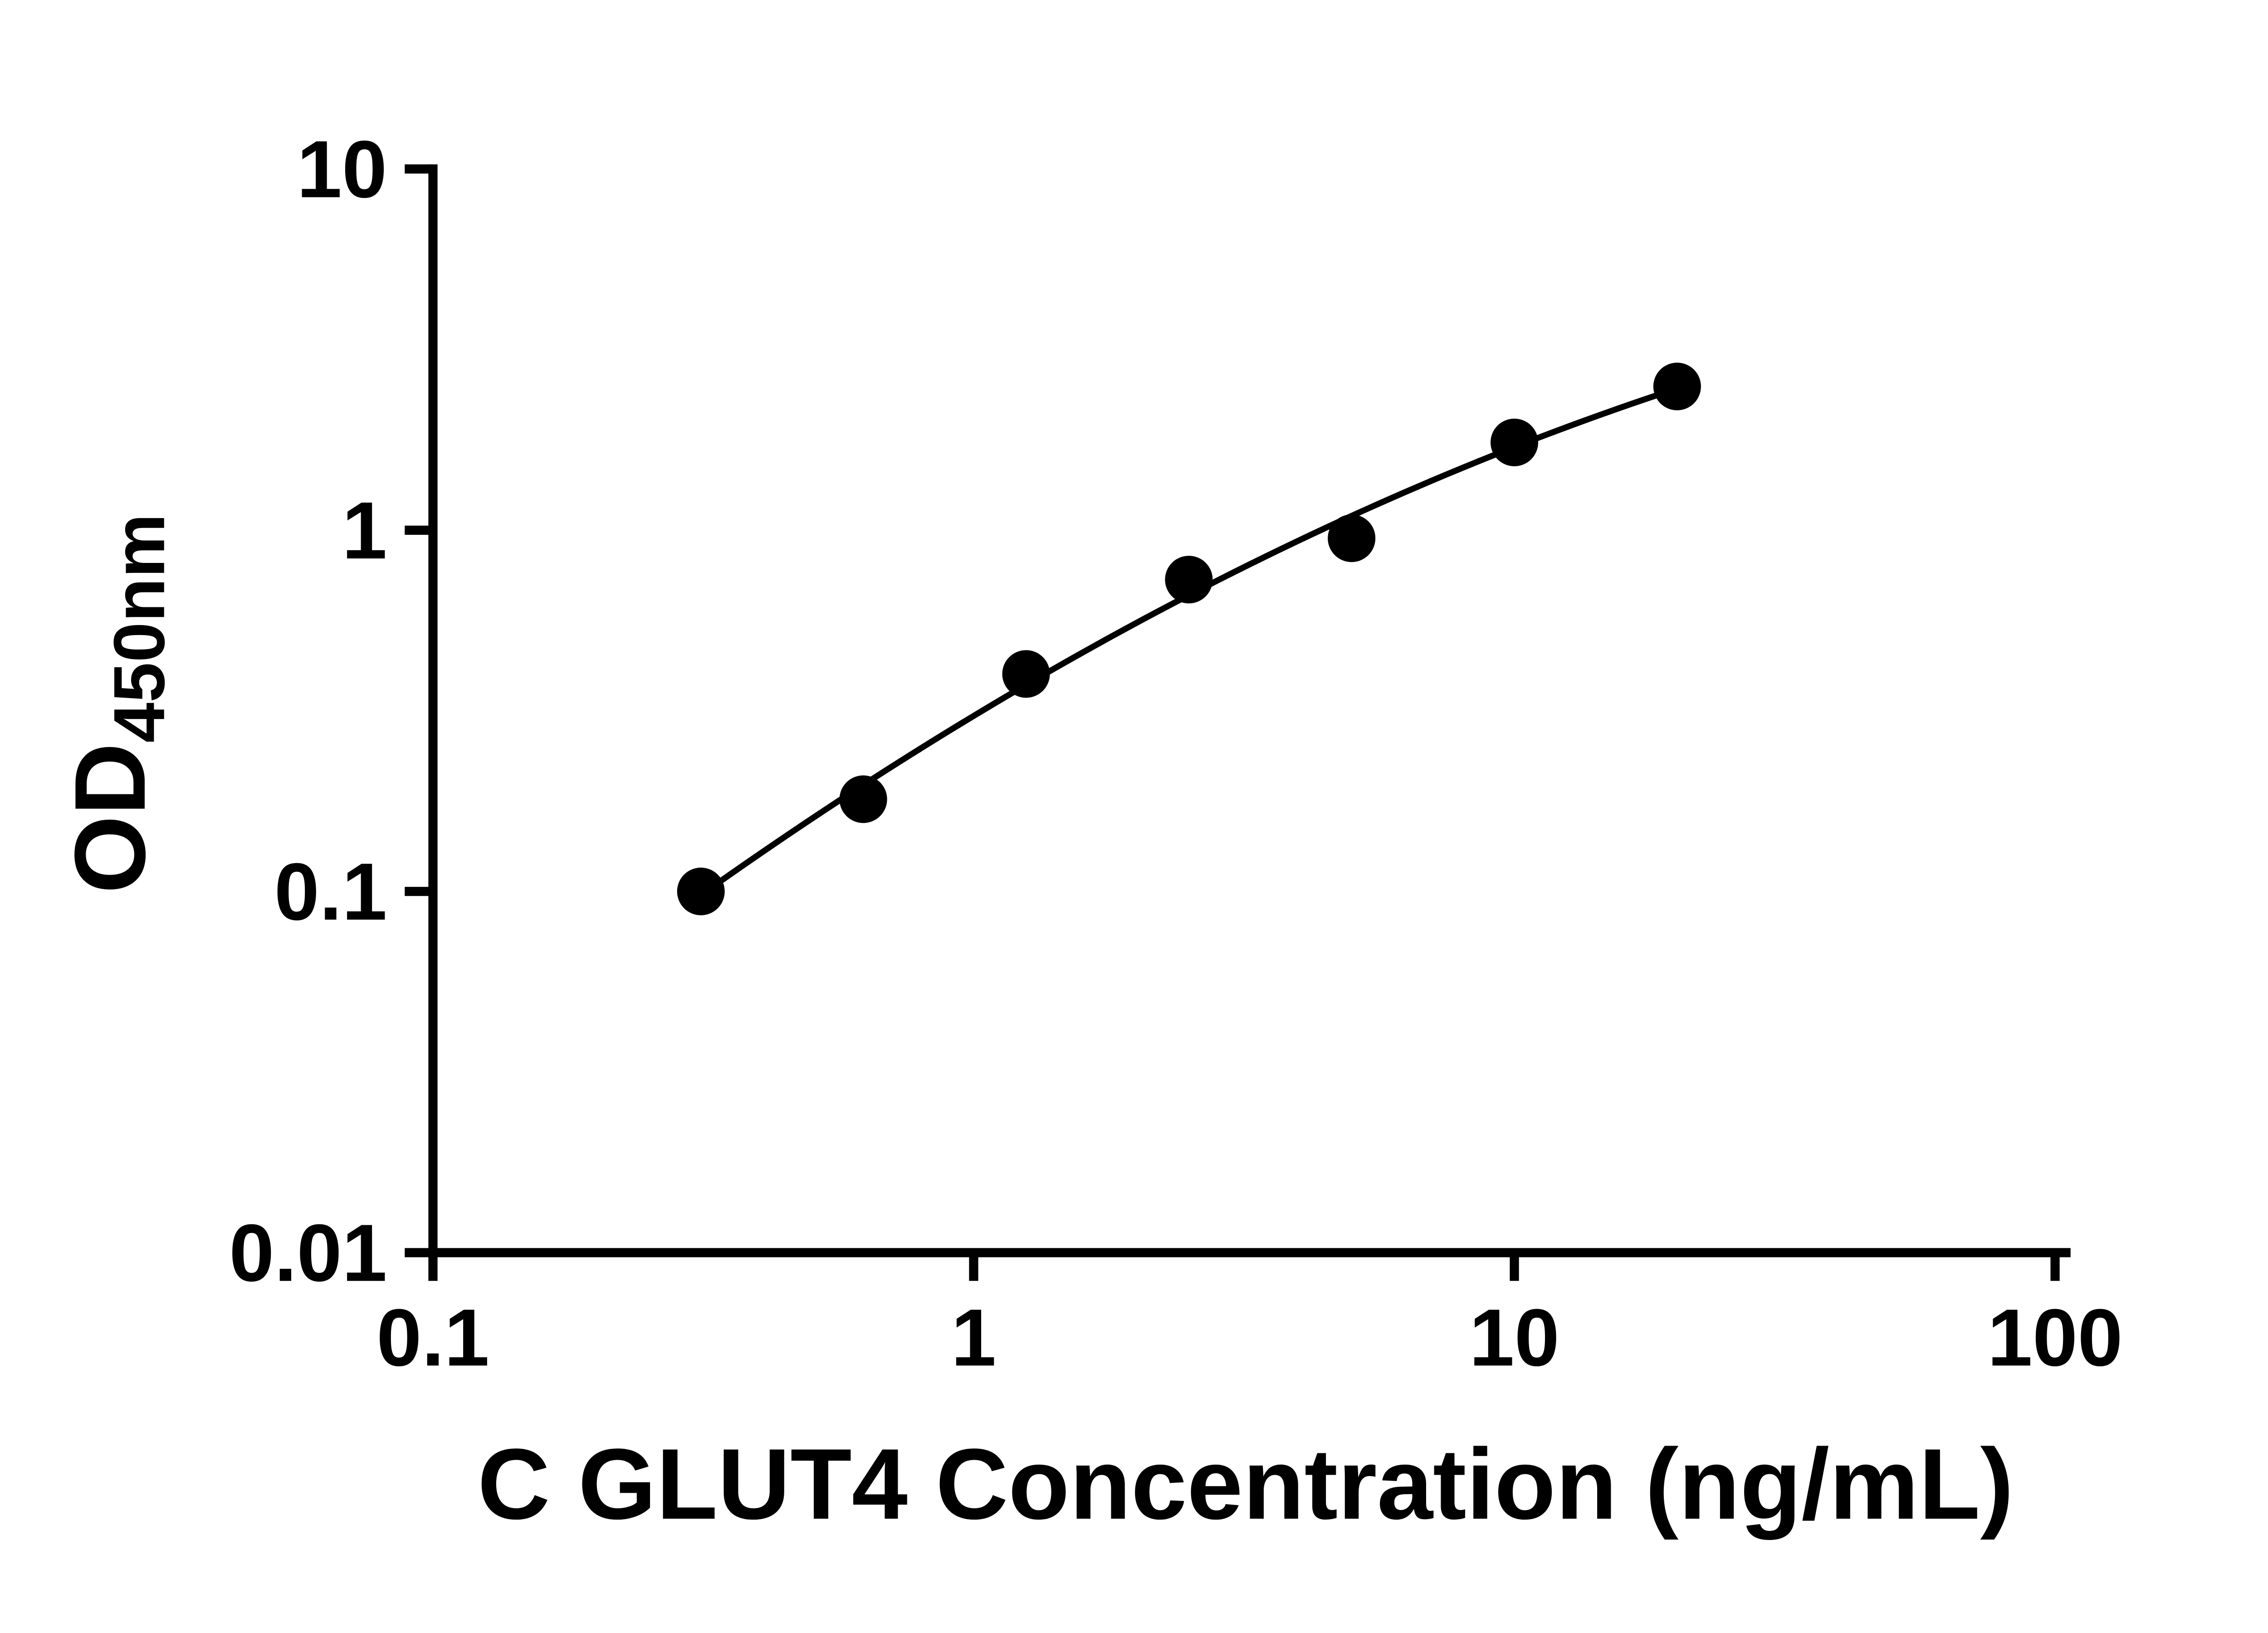 This screenshot has height=1633, width=2268. What do you see at coordinates (365, 530) in the screenshot?
I see `y-tick-label: 1` at bounding box center [365, 530].